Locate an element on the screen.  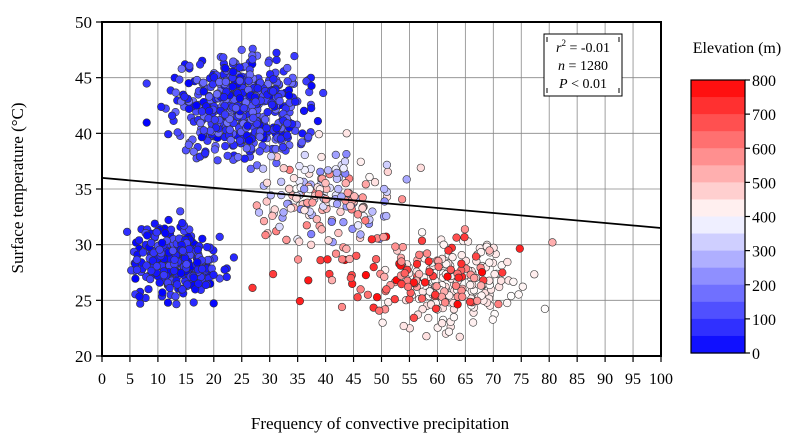
y-tick-label: 50 is located at coordinates (83, 22).